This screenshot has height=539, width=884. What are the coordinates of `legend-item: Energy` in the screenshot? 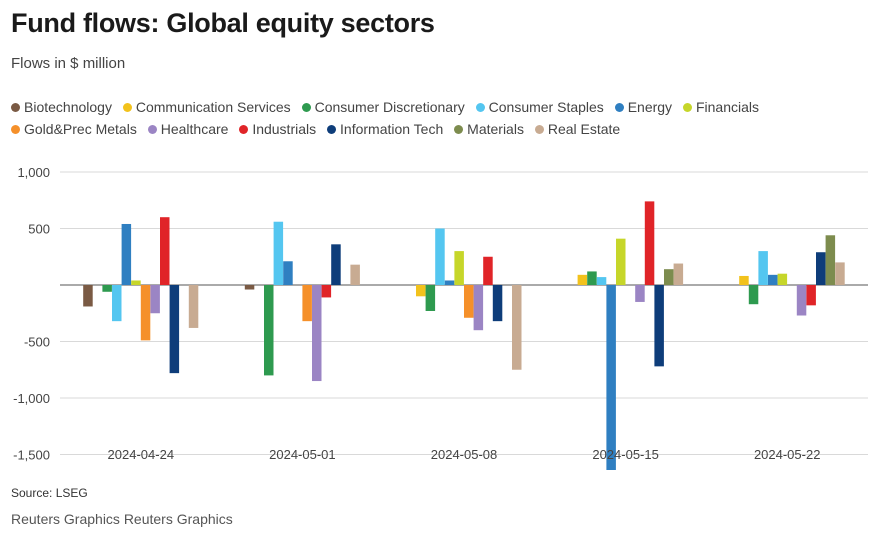 It's located at (643, 107).